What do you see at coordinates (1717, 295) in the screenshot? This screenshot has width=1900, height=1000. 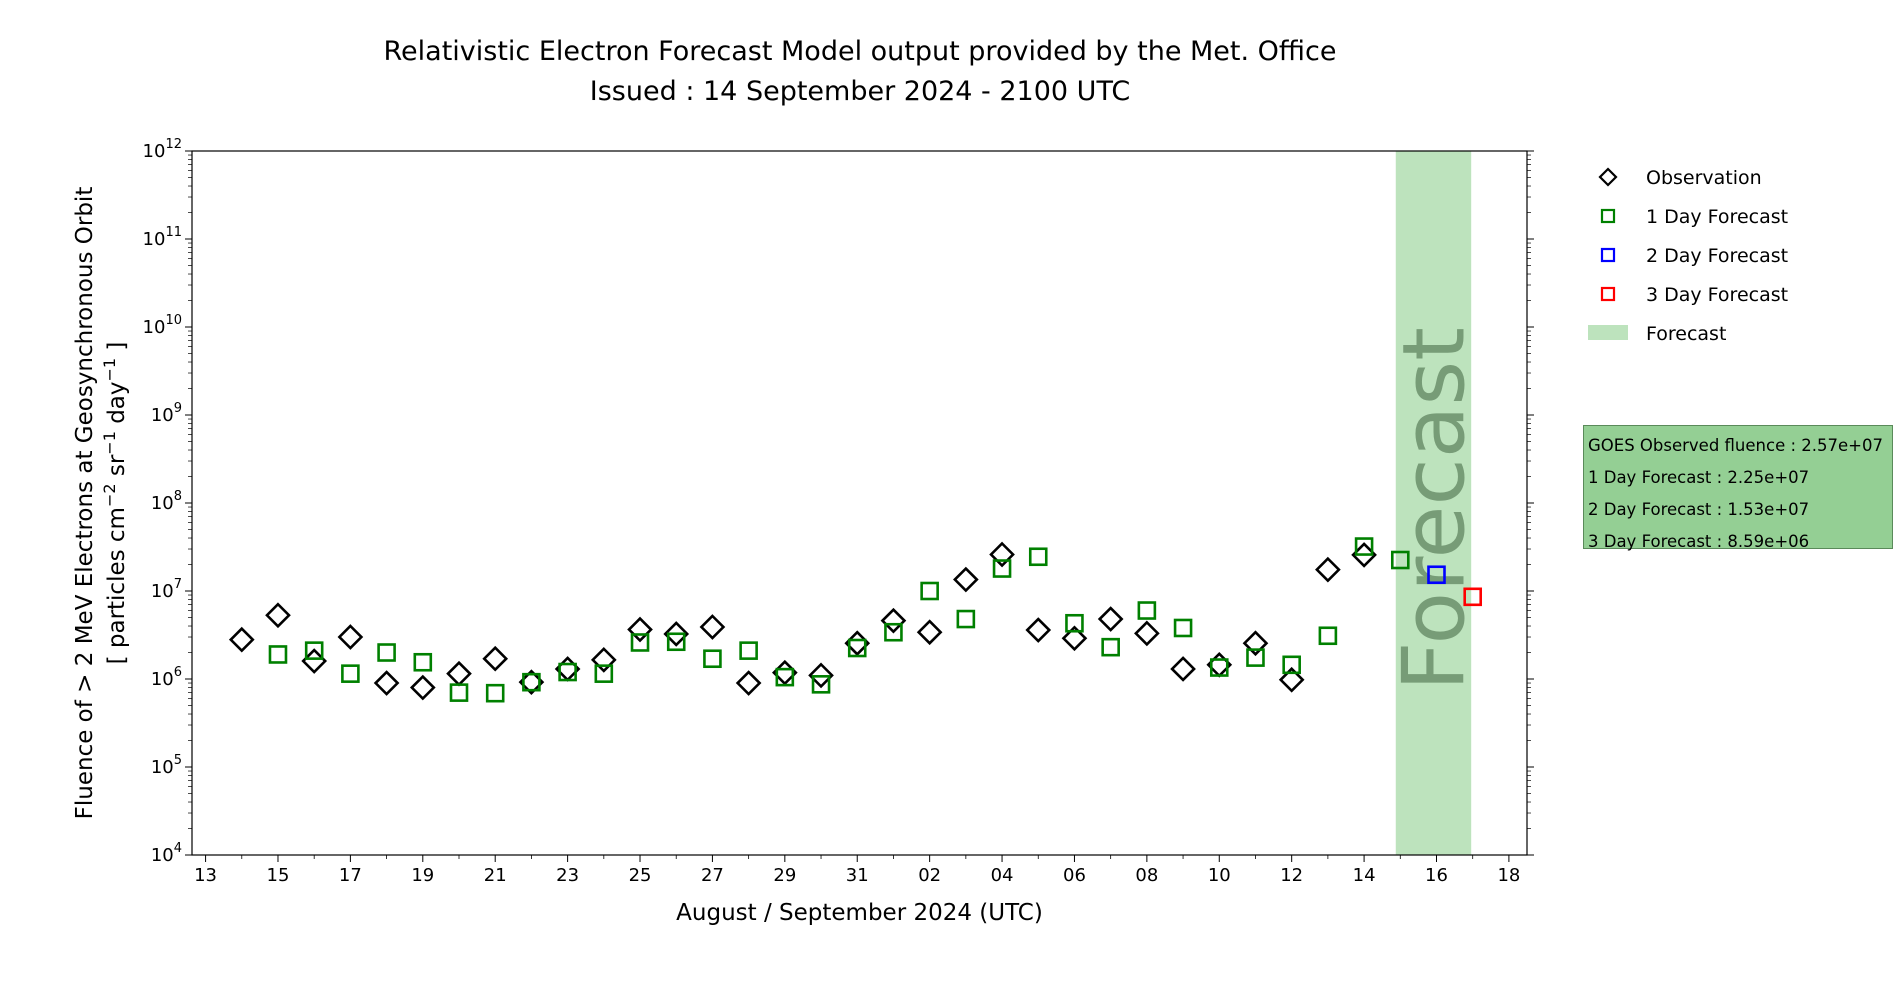 I see `legend-label-3-day-forecast: 3 Day Forecast` at bounding box center [1717, 295].